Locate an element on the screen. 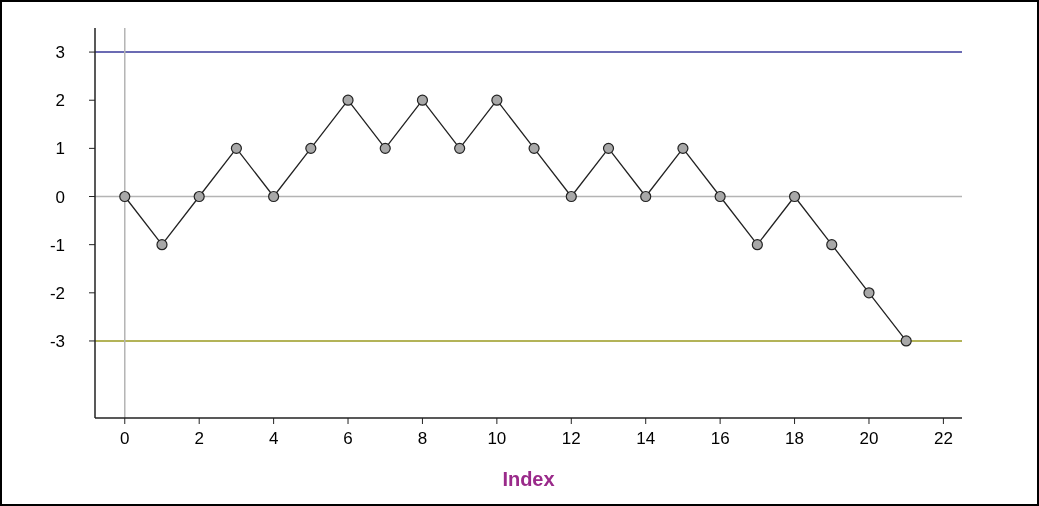 Image resolution: width=1039 pixels, height=506 pixels. x-tick-label: 22 is located at coordinates (943, 438).